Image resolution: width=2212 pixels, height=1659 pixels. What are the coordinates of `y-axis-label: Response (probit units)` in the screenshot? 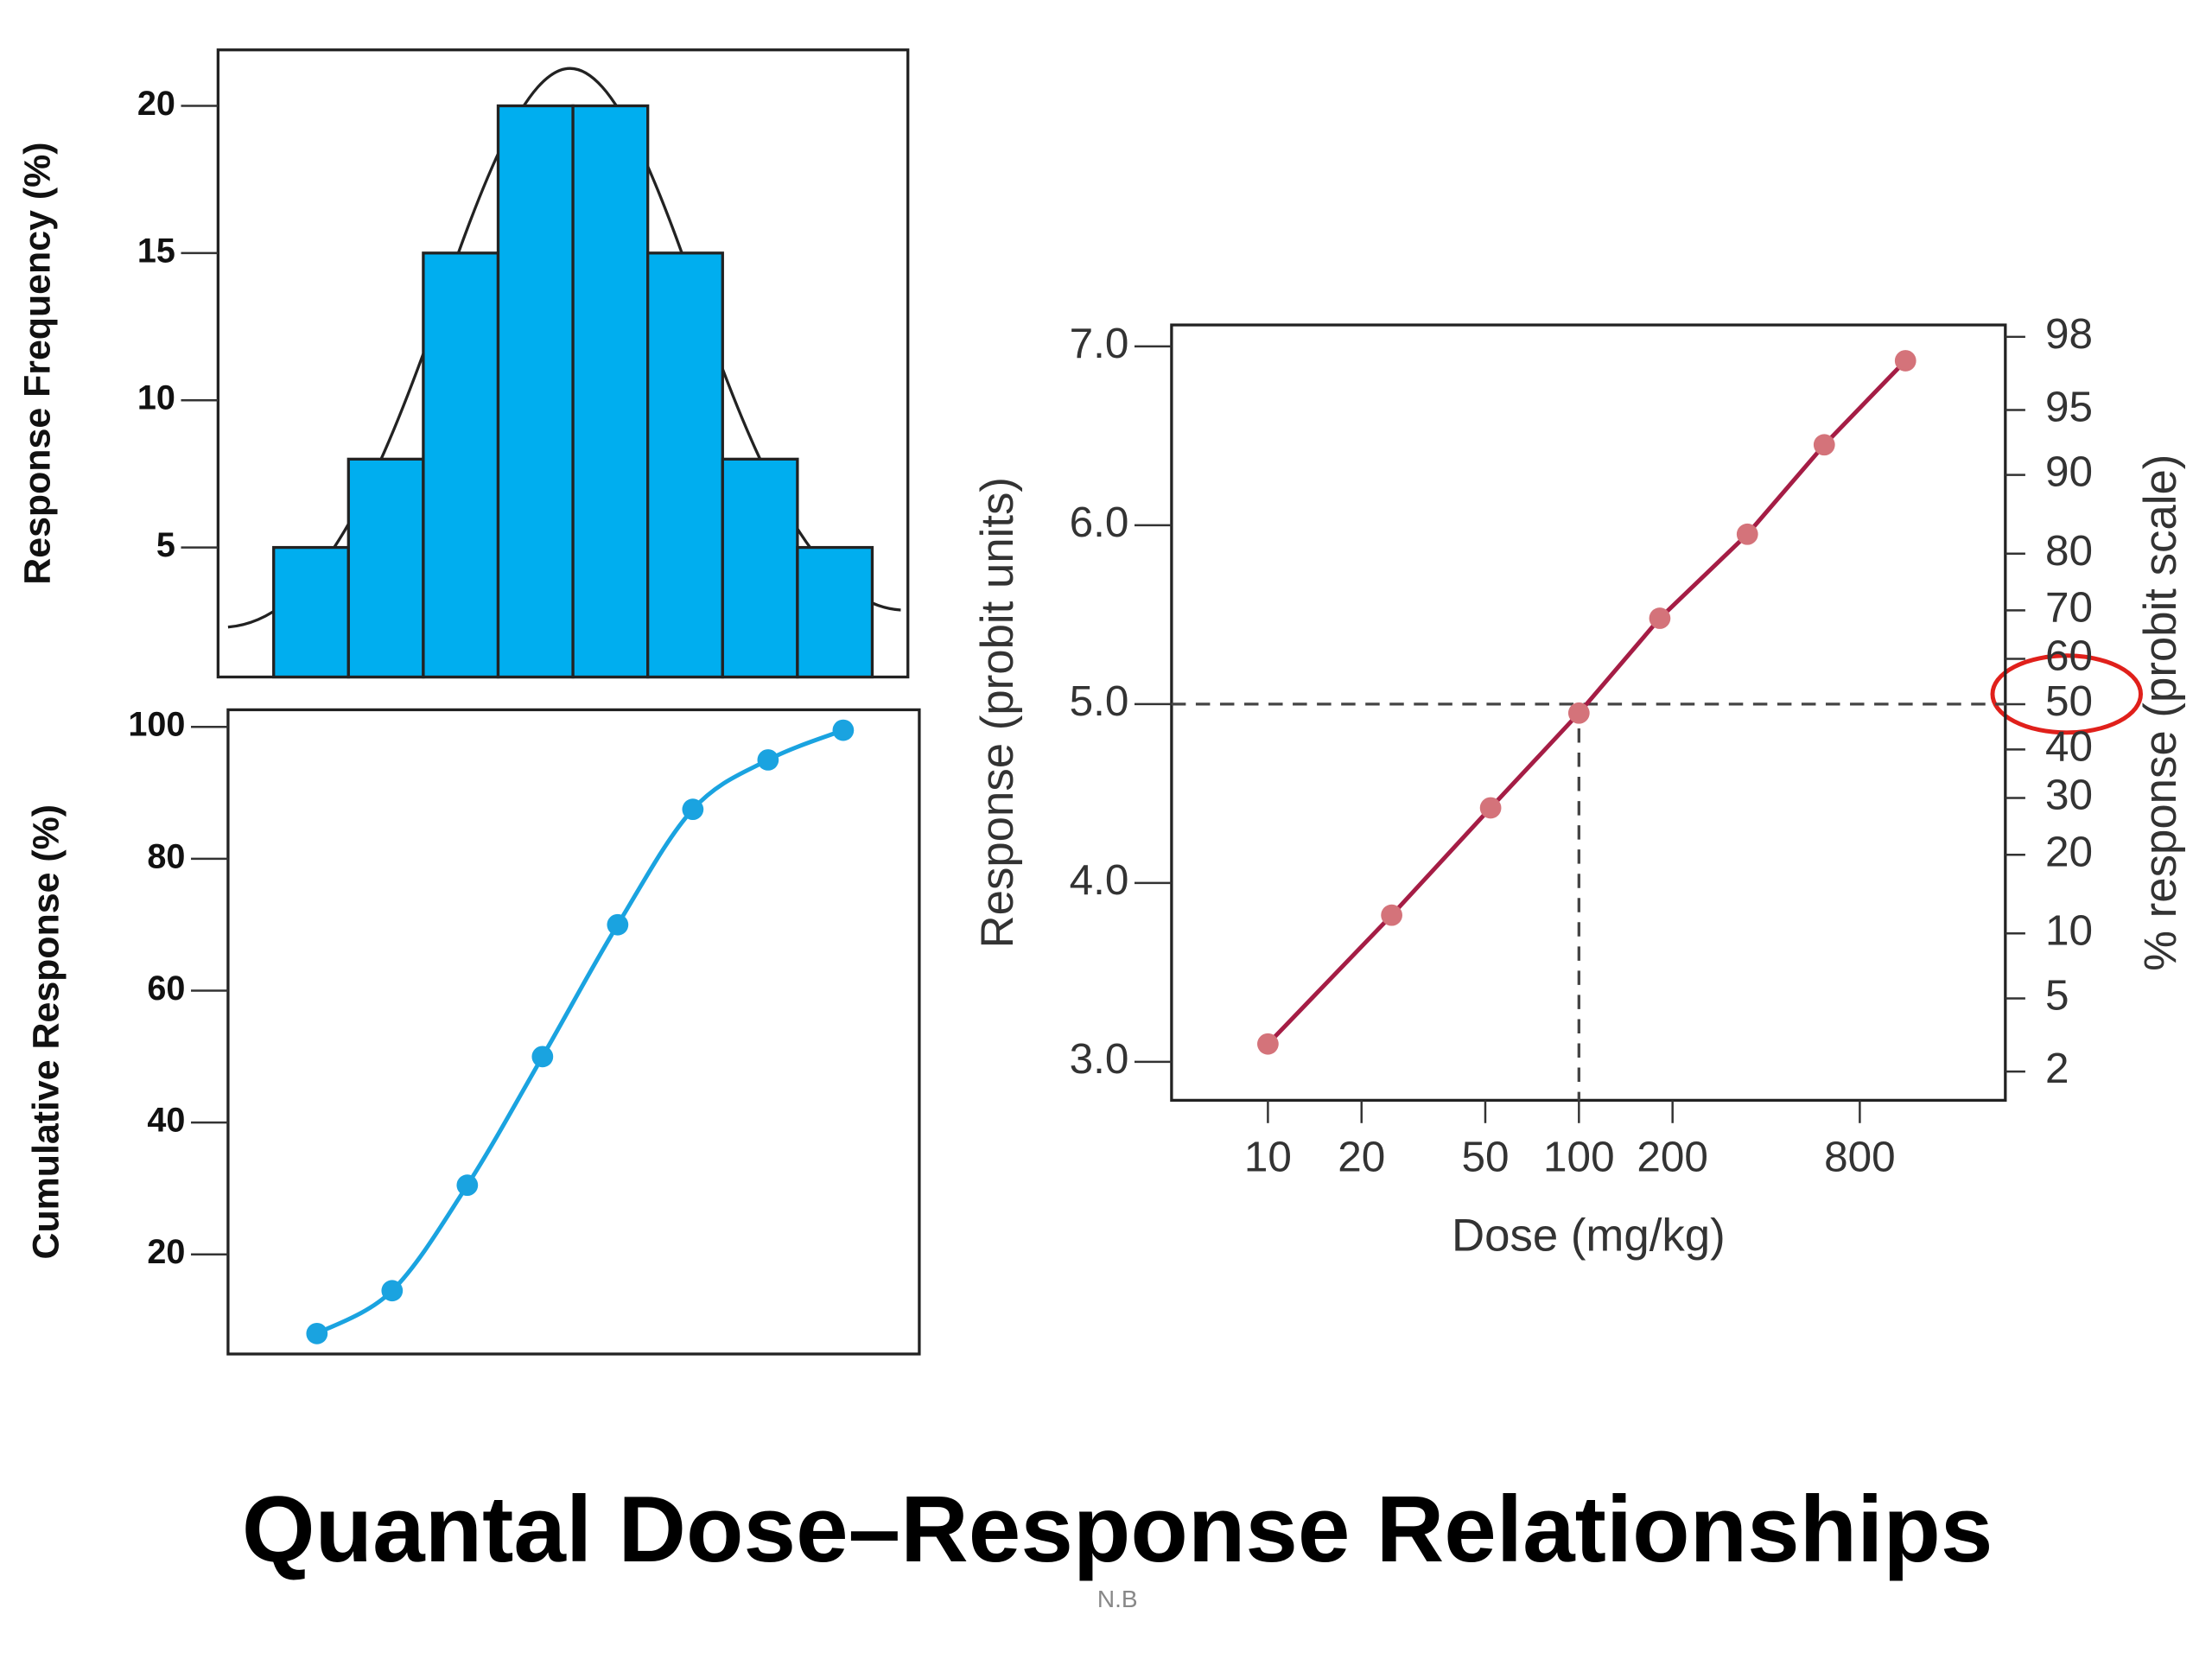 It's located at (998, 713).